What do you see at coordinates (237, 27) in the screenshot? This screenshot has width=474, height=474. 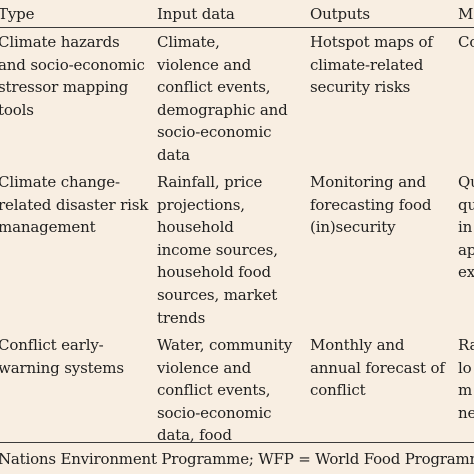 I see `header-divider` at bounding box center [237, 27].